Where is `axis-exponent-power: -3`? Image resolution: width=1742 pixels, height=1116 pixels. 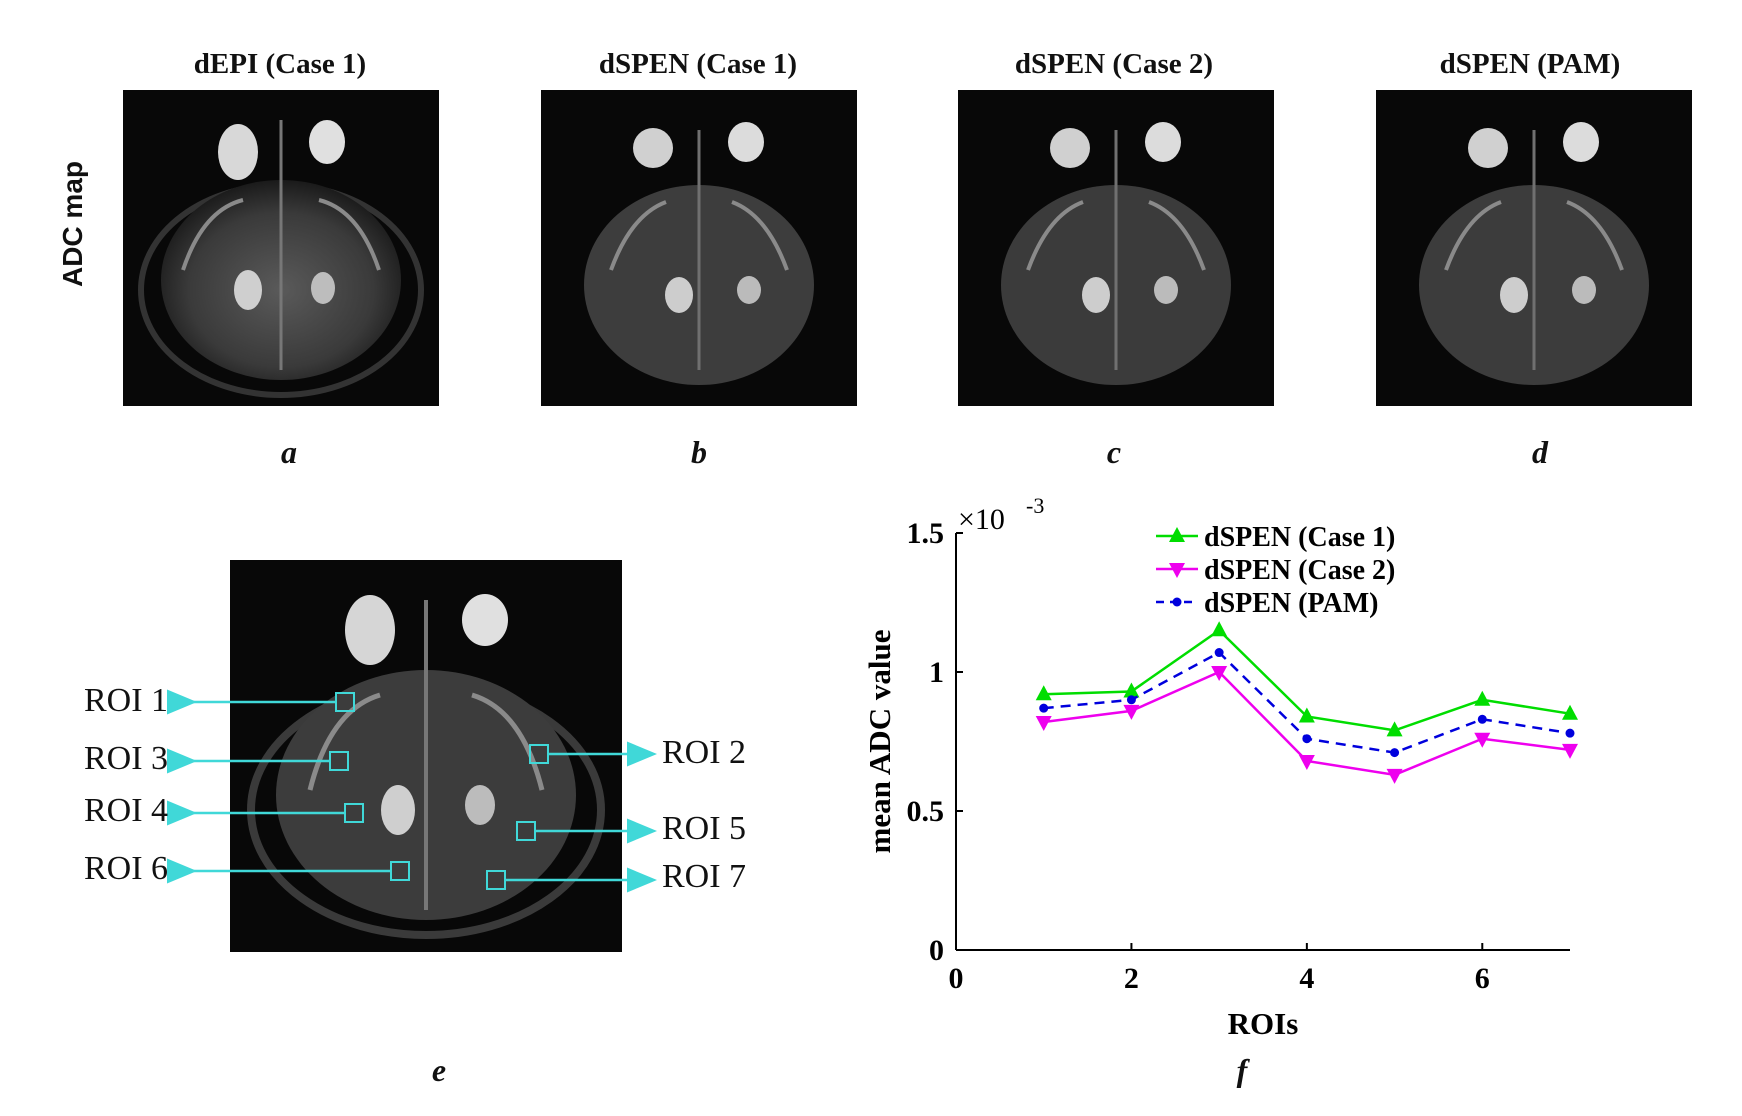
axis-exponent-power: -3 is located at coordinates (1035, 505).